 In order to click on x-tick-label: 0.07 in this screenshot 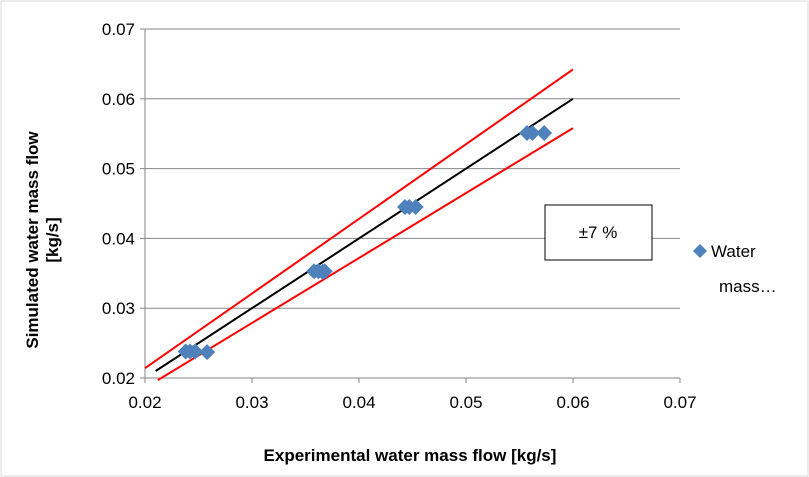, I will do `click(679, 402)`.